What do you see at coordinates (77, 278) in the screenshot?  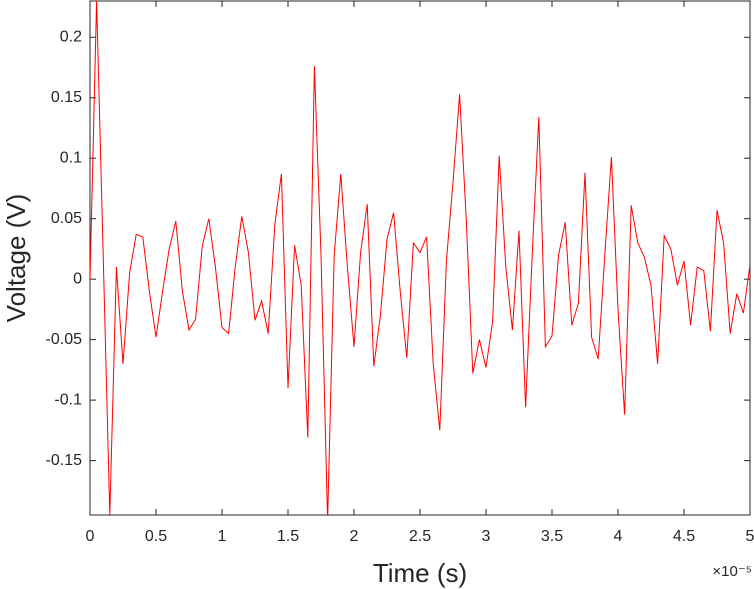 I see `y-tick-label: 0` at bounding box center [77, 278].